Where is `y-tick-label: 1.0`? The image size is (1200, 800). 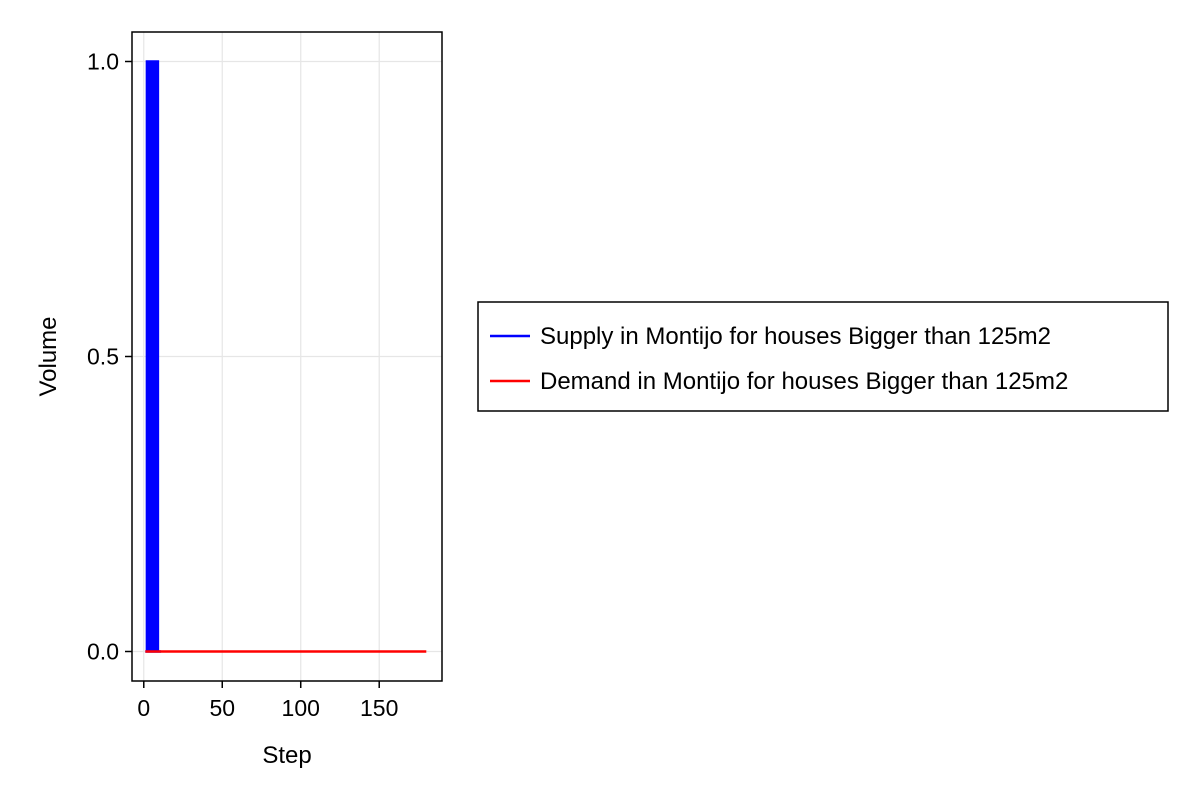 y-tick-label: 1.0 is located at coordinates (103, 62).